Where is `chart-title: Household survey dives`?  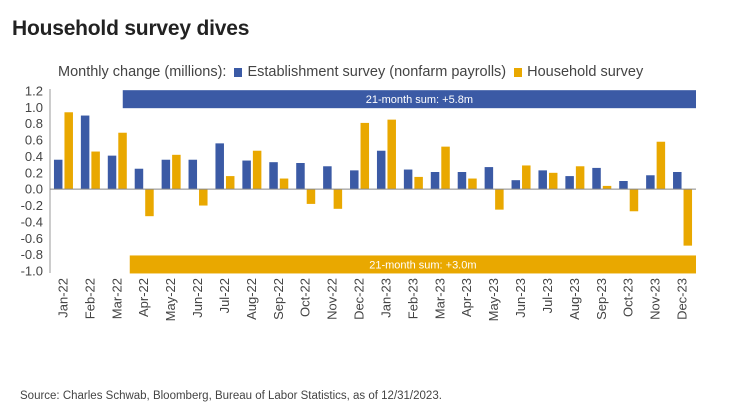
chart-title: Household survey dives is located at coordinates (131, 28).